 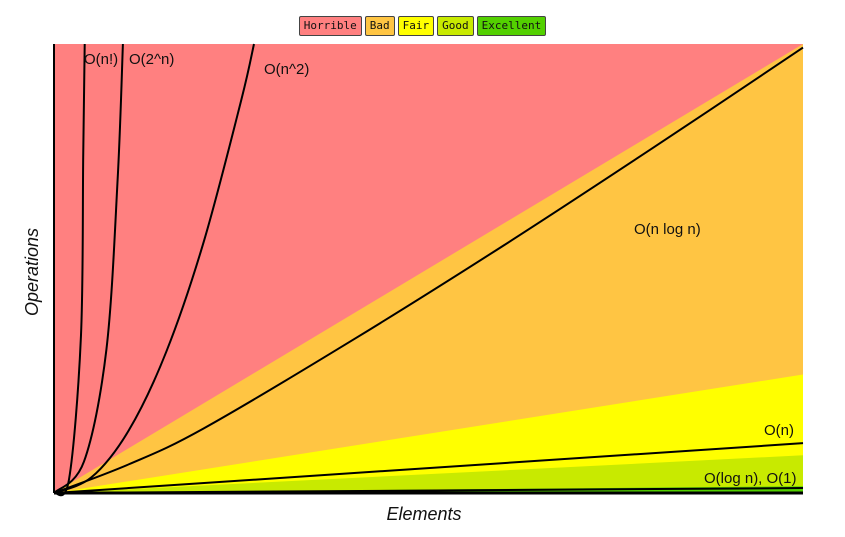 I want to click on label-o-n: O(n), so click(x=779, y=430).